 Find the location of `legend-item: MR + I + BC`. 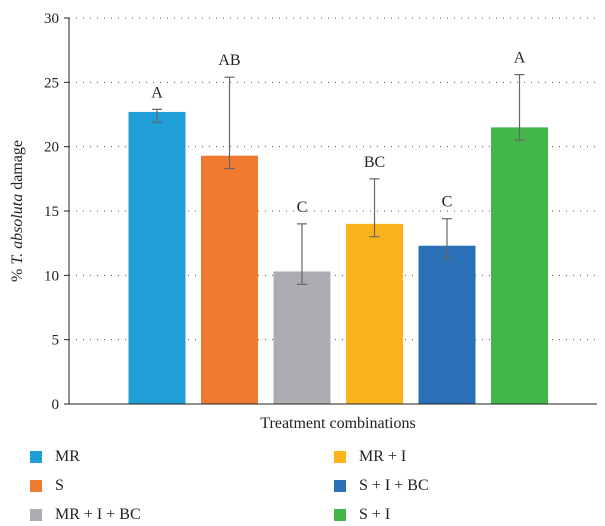

legend-item: MR + I + BC is located at coordinates (85, 515).